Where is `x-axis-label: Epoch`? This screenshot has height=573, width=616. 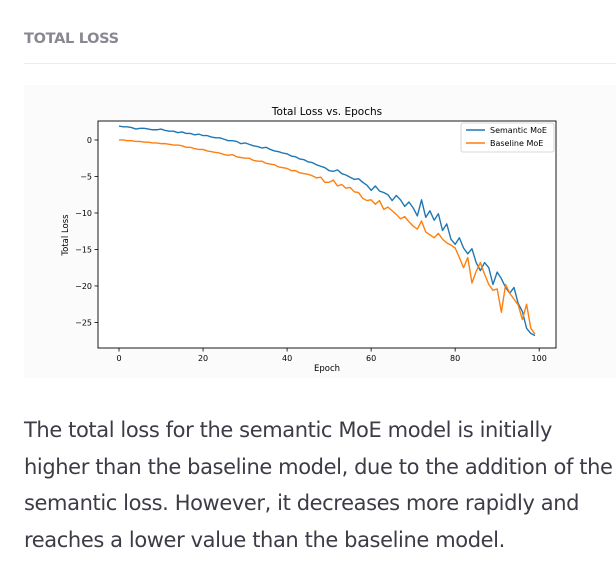 x-axis-label: Epoch is located at coordinates (327, 369).